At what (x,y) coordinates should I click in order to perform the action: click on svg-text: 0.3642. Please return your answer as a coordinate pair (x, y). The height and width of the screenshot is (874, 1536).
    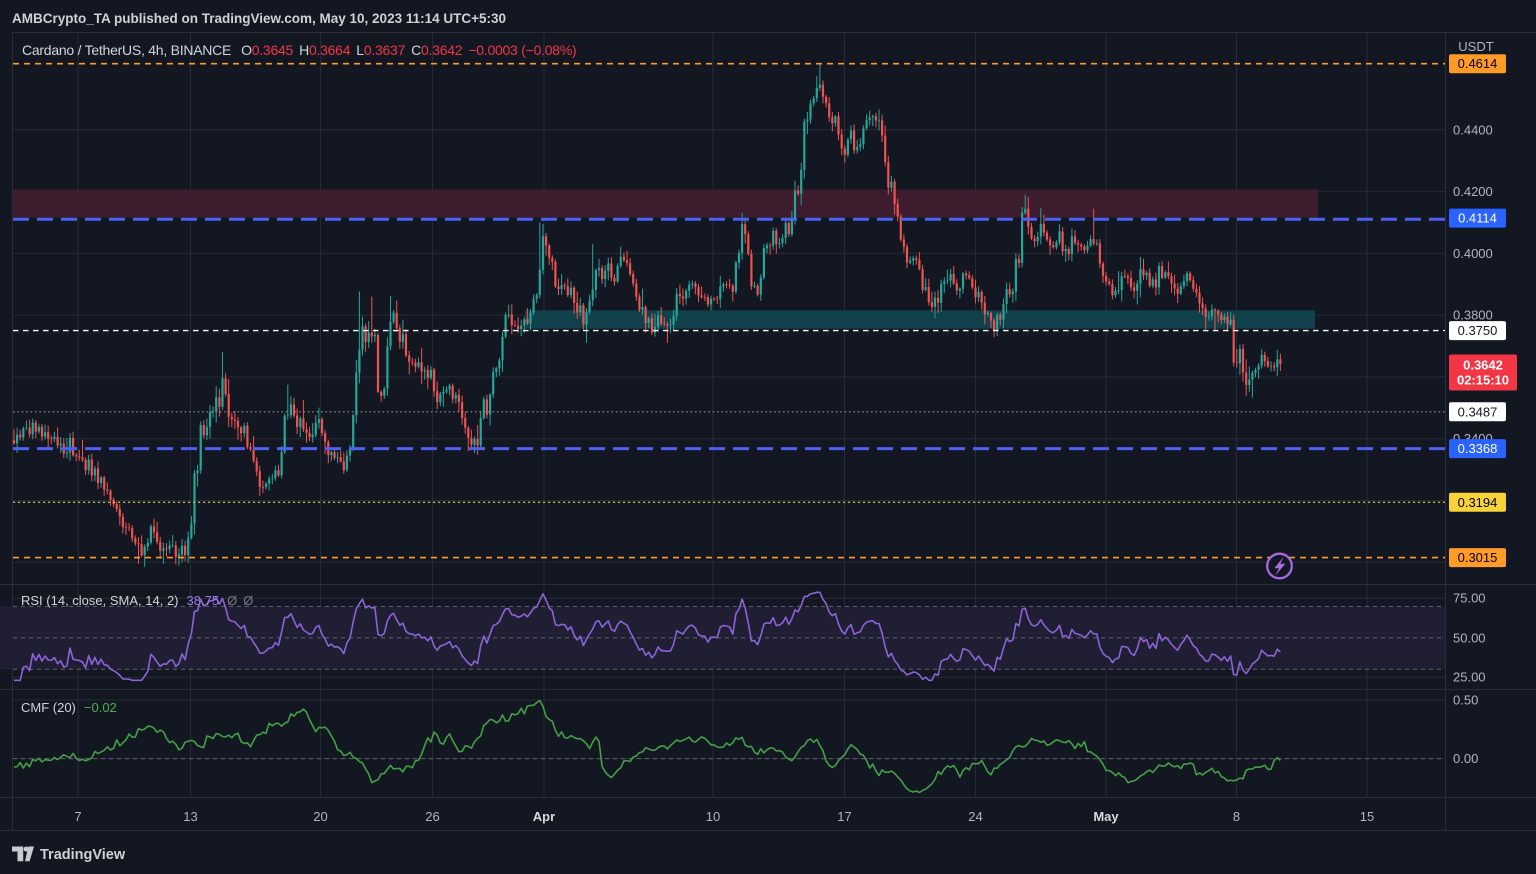
    Looking at the image, I should click on (1483, 365).